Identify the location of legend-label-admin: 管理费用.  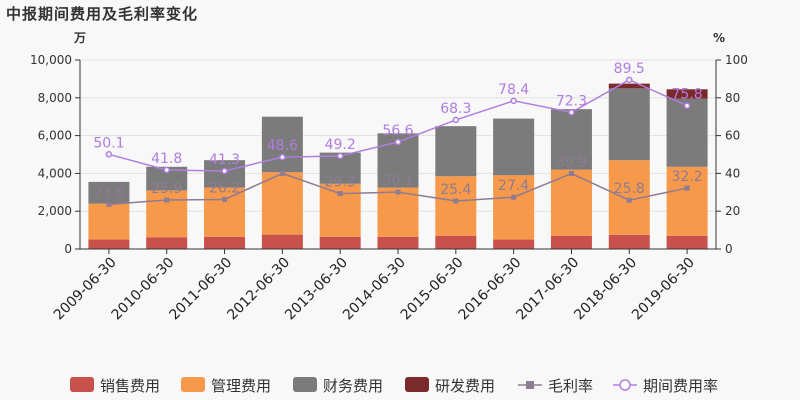
(241, 386).